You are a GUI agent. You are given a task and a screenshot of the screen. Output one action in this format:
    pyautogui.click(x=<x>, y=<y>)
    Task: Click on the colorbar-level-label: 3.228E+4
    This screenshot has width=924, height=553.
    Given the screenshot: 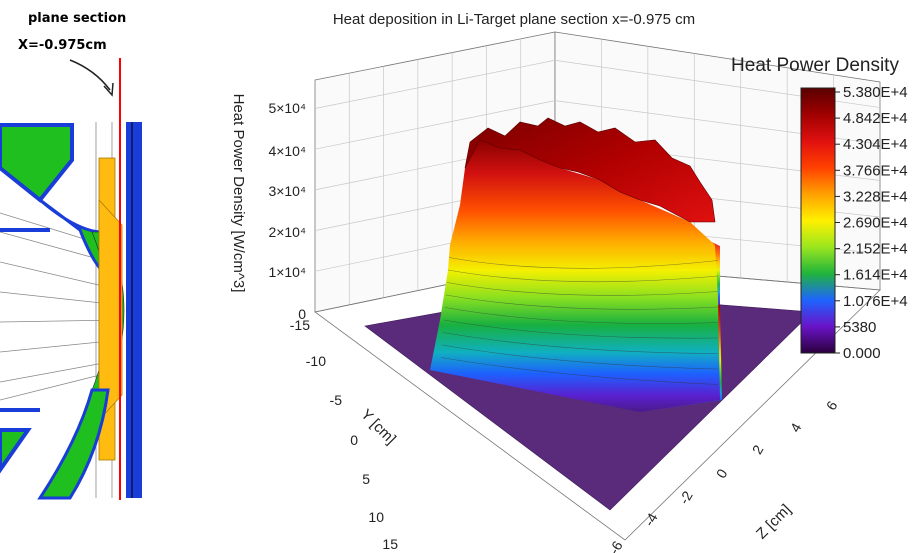 What is the action you would take?
    pyautogui.click(x=875, y=196)
    